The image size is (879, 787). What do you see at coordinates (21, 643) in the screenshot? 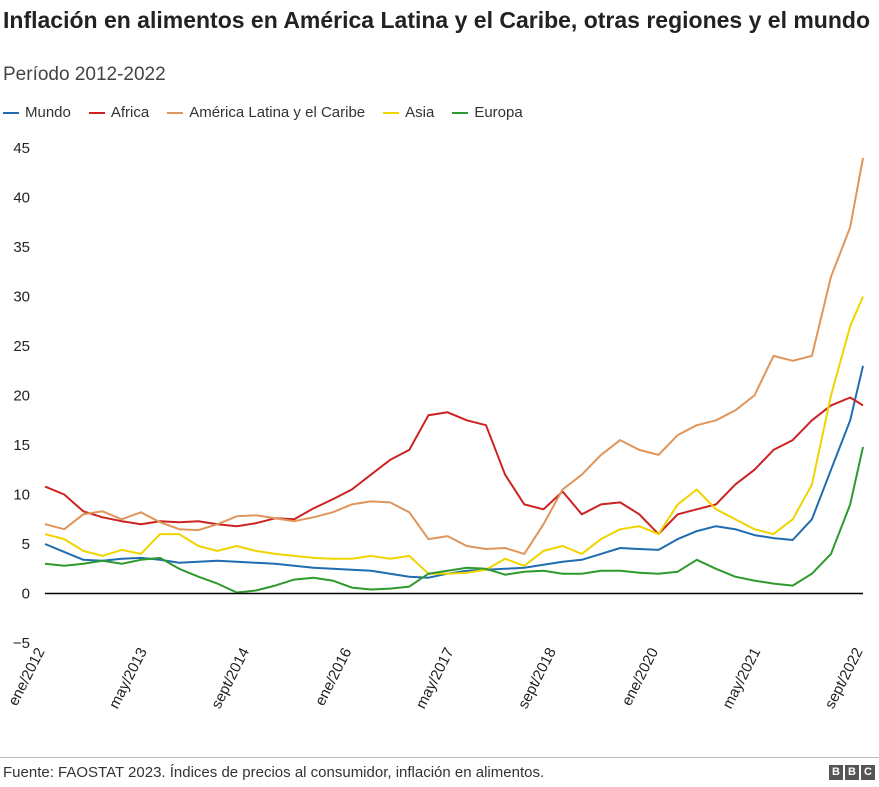
I see `y-tick-label: −5` at bounding box center [21, 643].